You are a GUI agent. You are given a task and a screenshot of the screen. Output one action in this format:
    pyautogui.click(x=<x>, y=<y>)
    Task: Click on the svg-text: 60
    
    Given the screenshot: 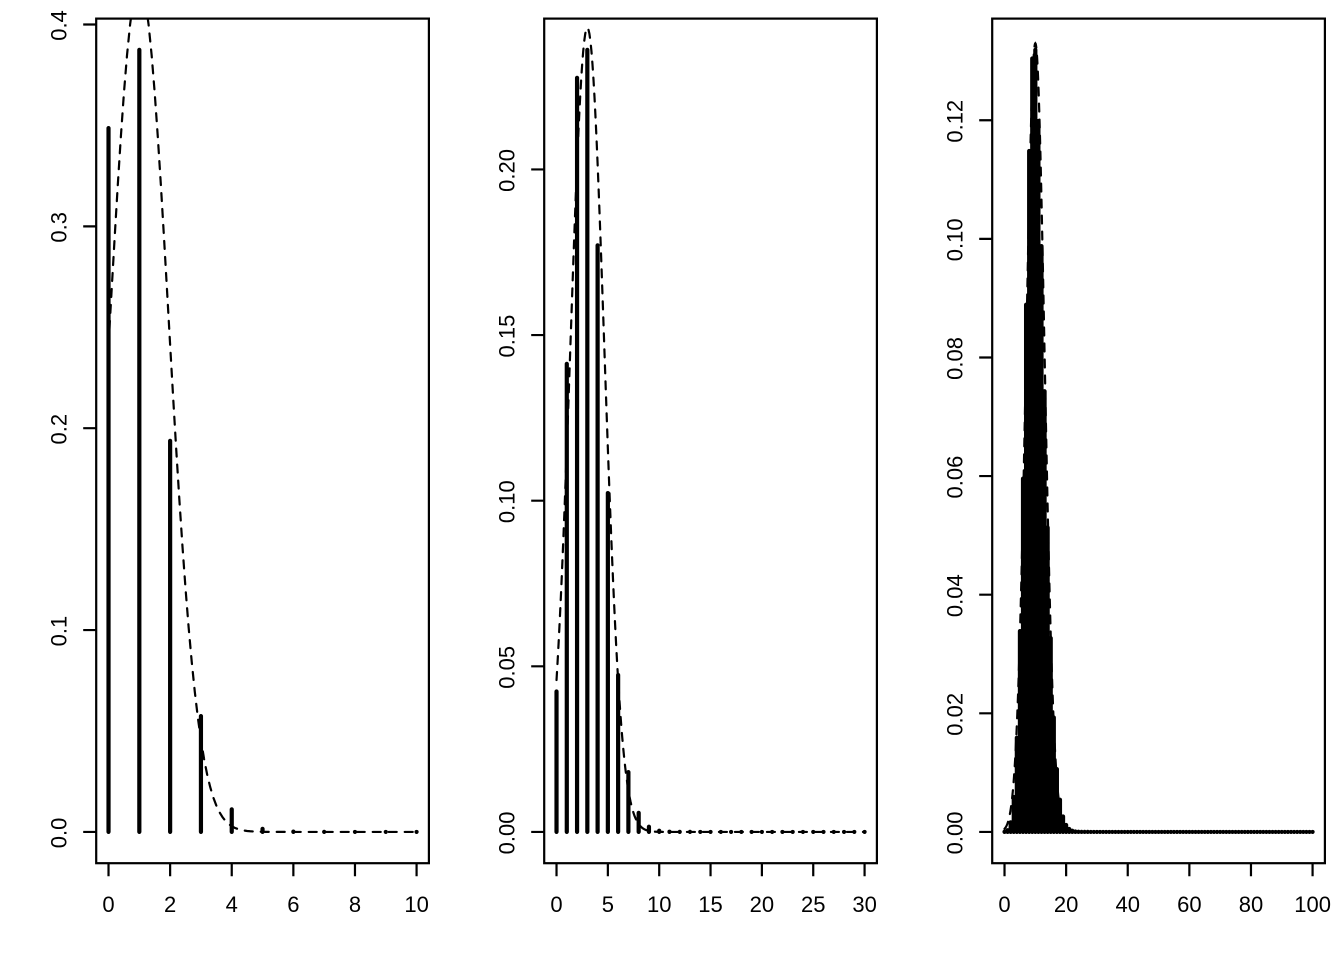 What is the action you would take?
    pyautogui.click(x=1189, y=904)
    